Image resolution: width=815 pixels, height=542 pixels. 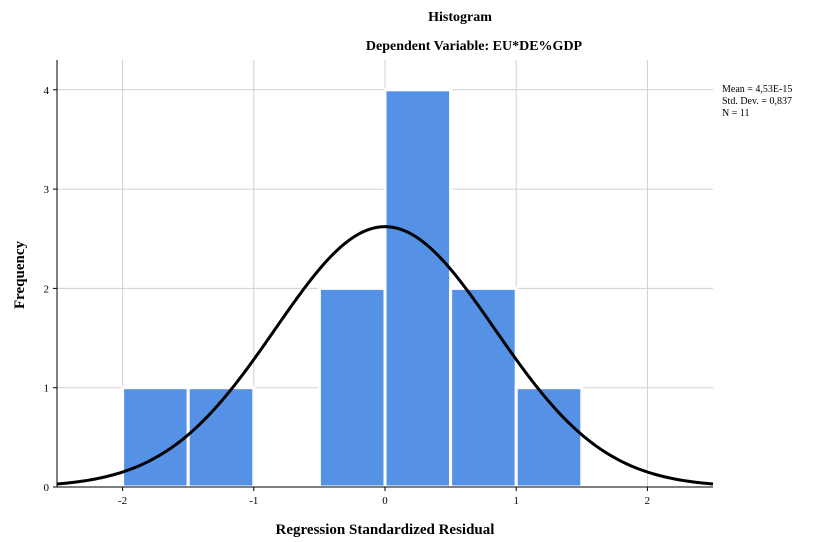 What do you see at coordinates (757, 89) in the screenshot?
I see `stats-mean: Mean = 4,53E-15` at bounding box center [757, 89].